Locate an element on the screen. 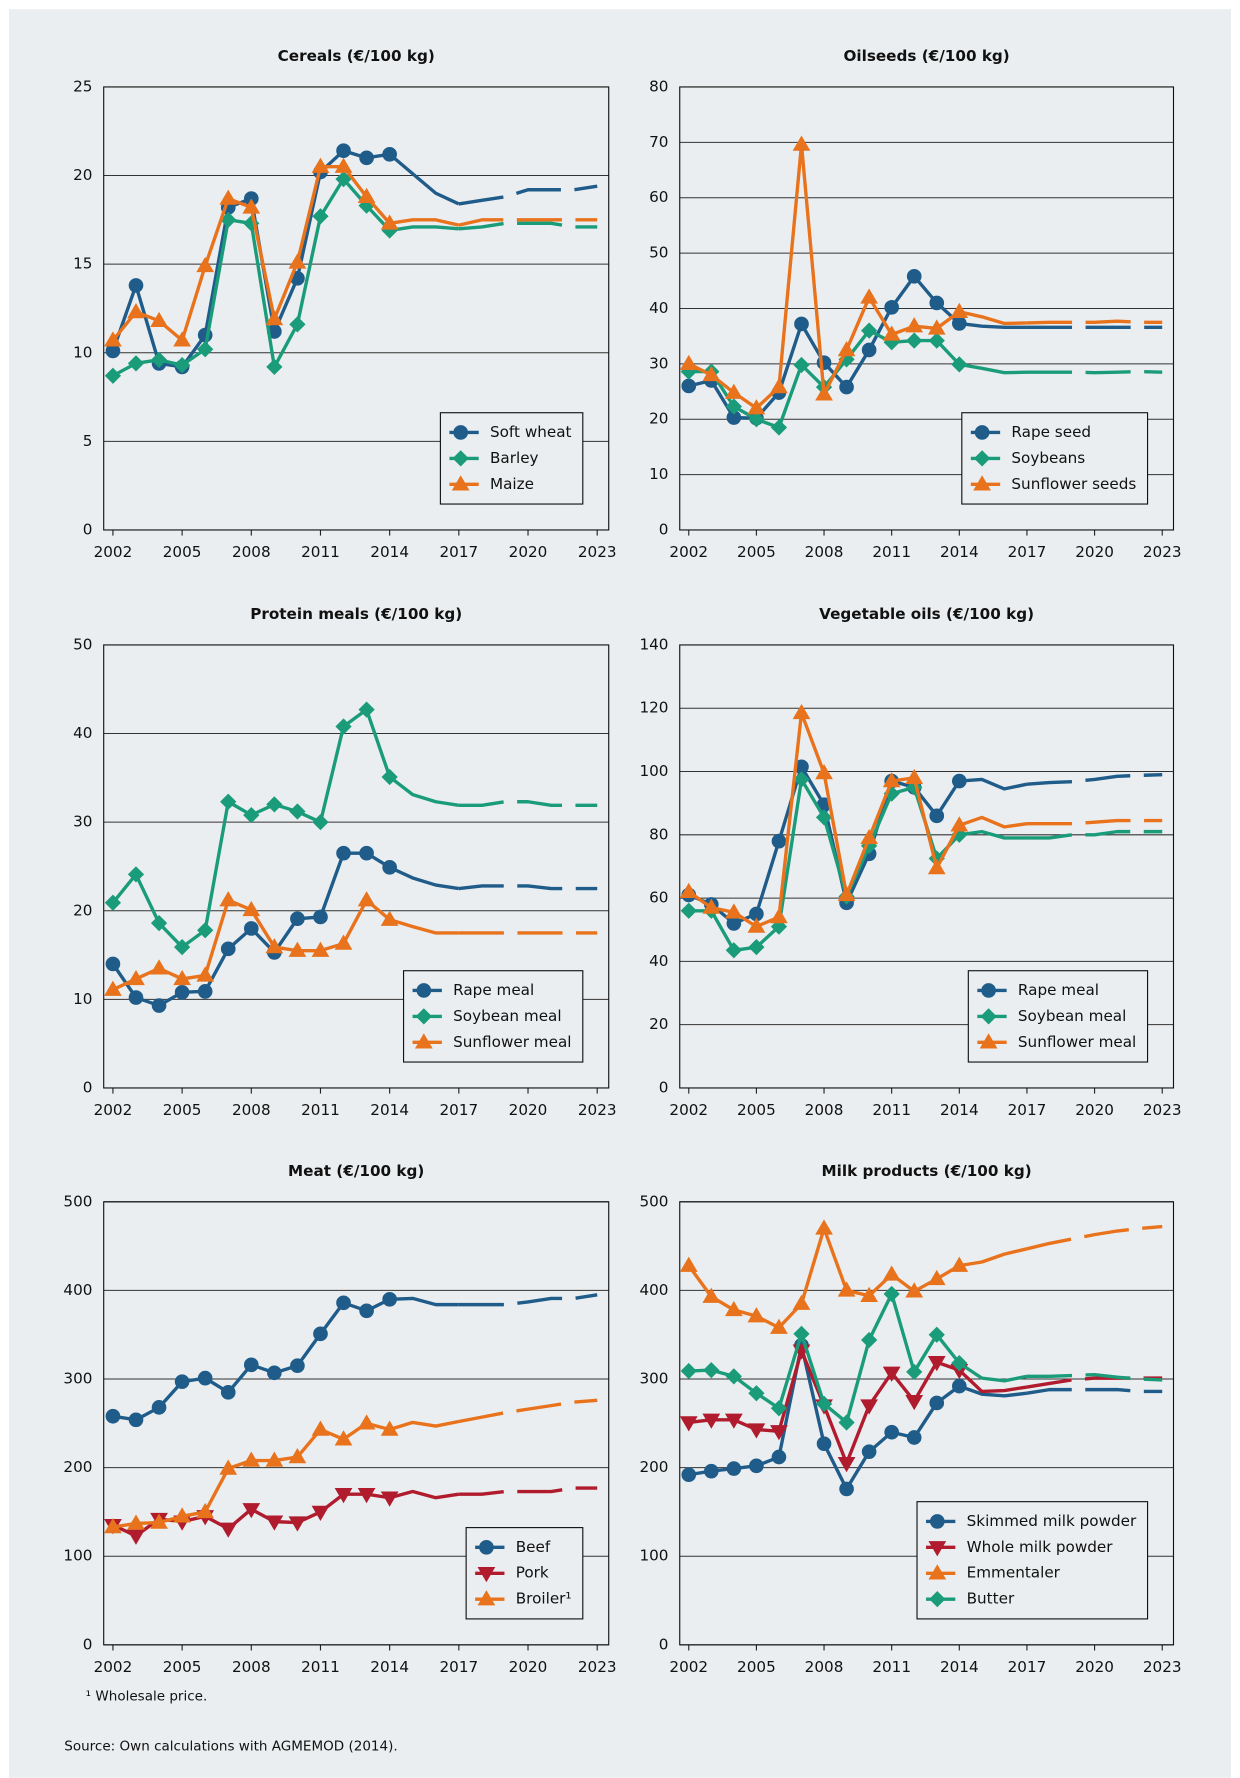  legend-label: Whole milk powder is located at coordinates (1040, 1547).